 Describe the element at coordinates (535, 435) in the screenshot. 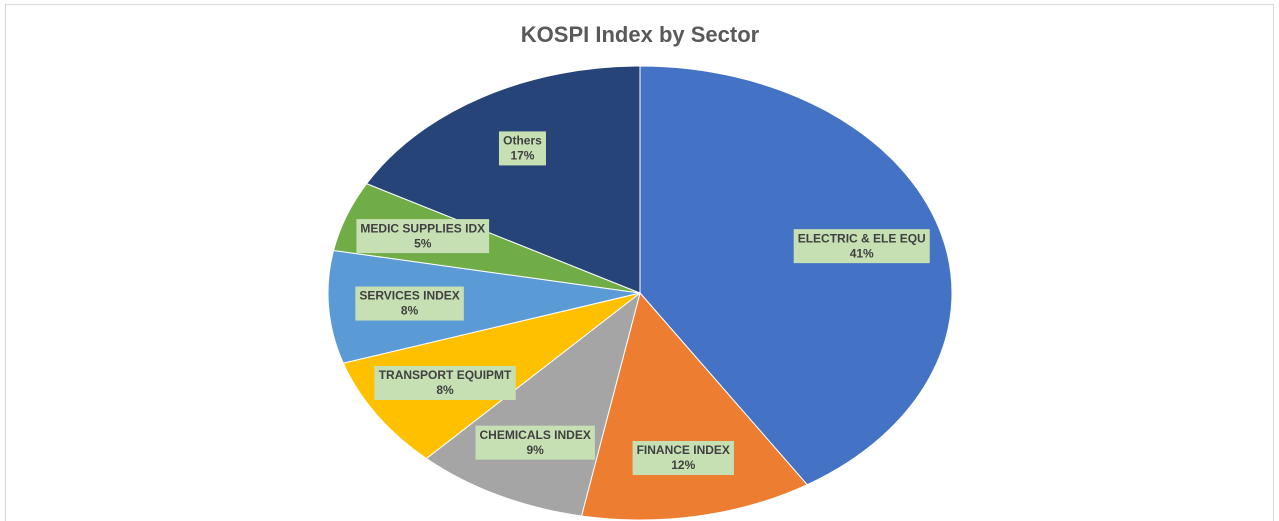

I see `data-label-category: CHEMICALS INDEX` at that location.